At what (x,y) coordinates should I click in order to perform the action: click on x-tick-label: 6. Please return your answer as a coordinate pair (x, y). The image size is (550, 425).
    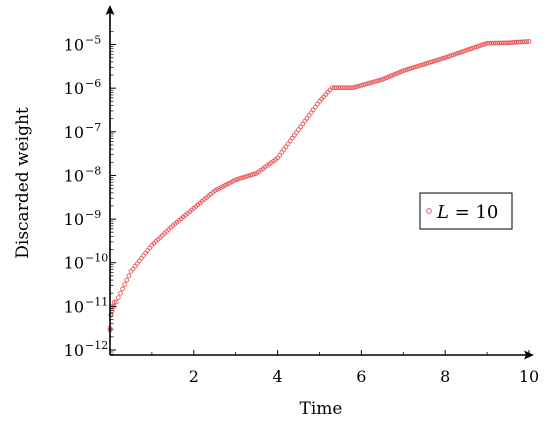
    Looking at the image, I should click on (361, 376).